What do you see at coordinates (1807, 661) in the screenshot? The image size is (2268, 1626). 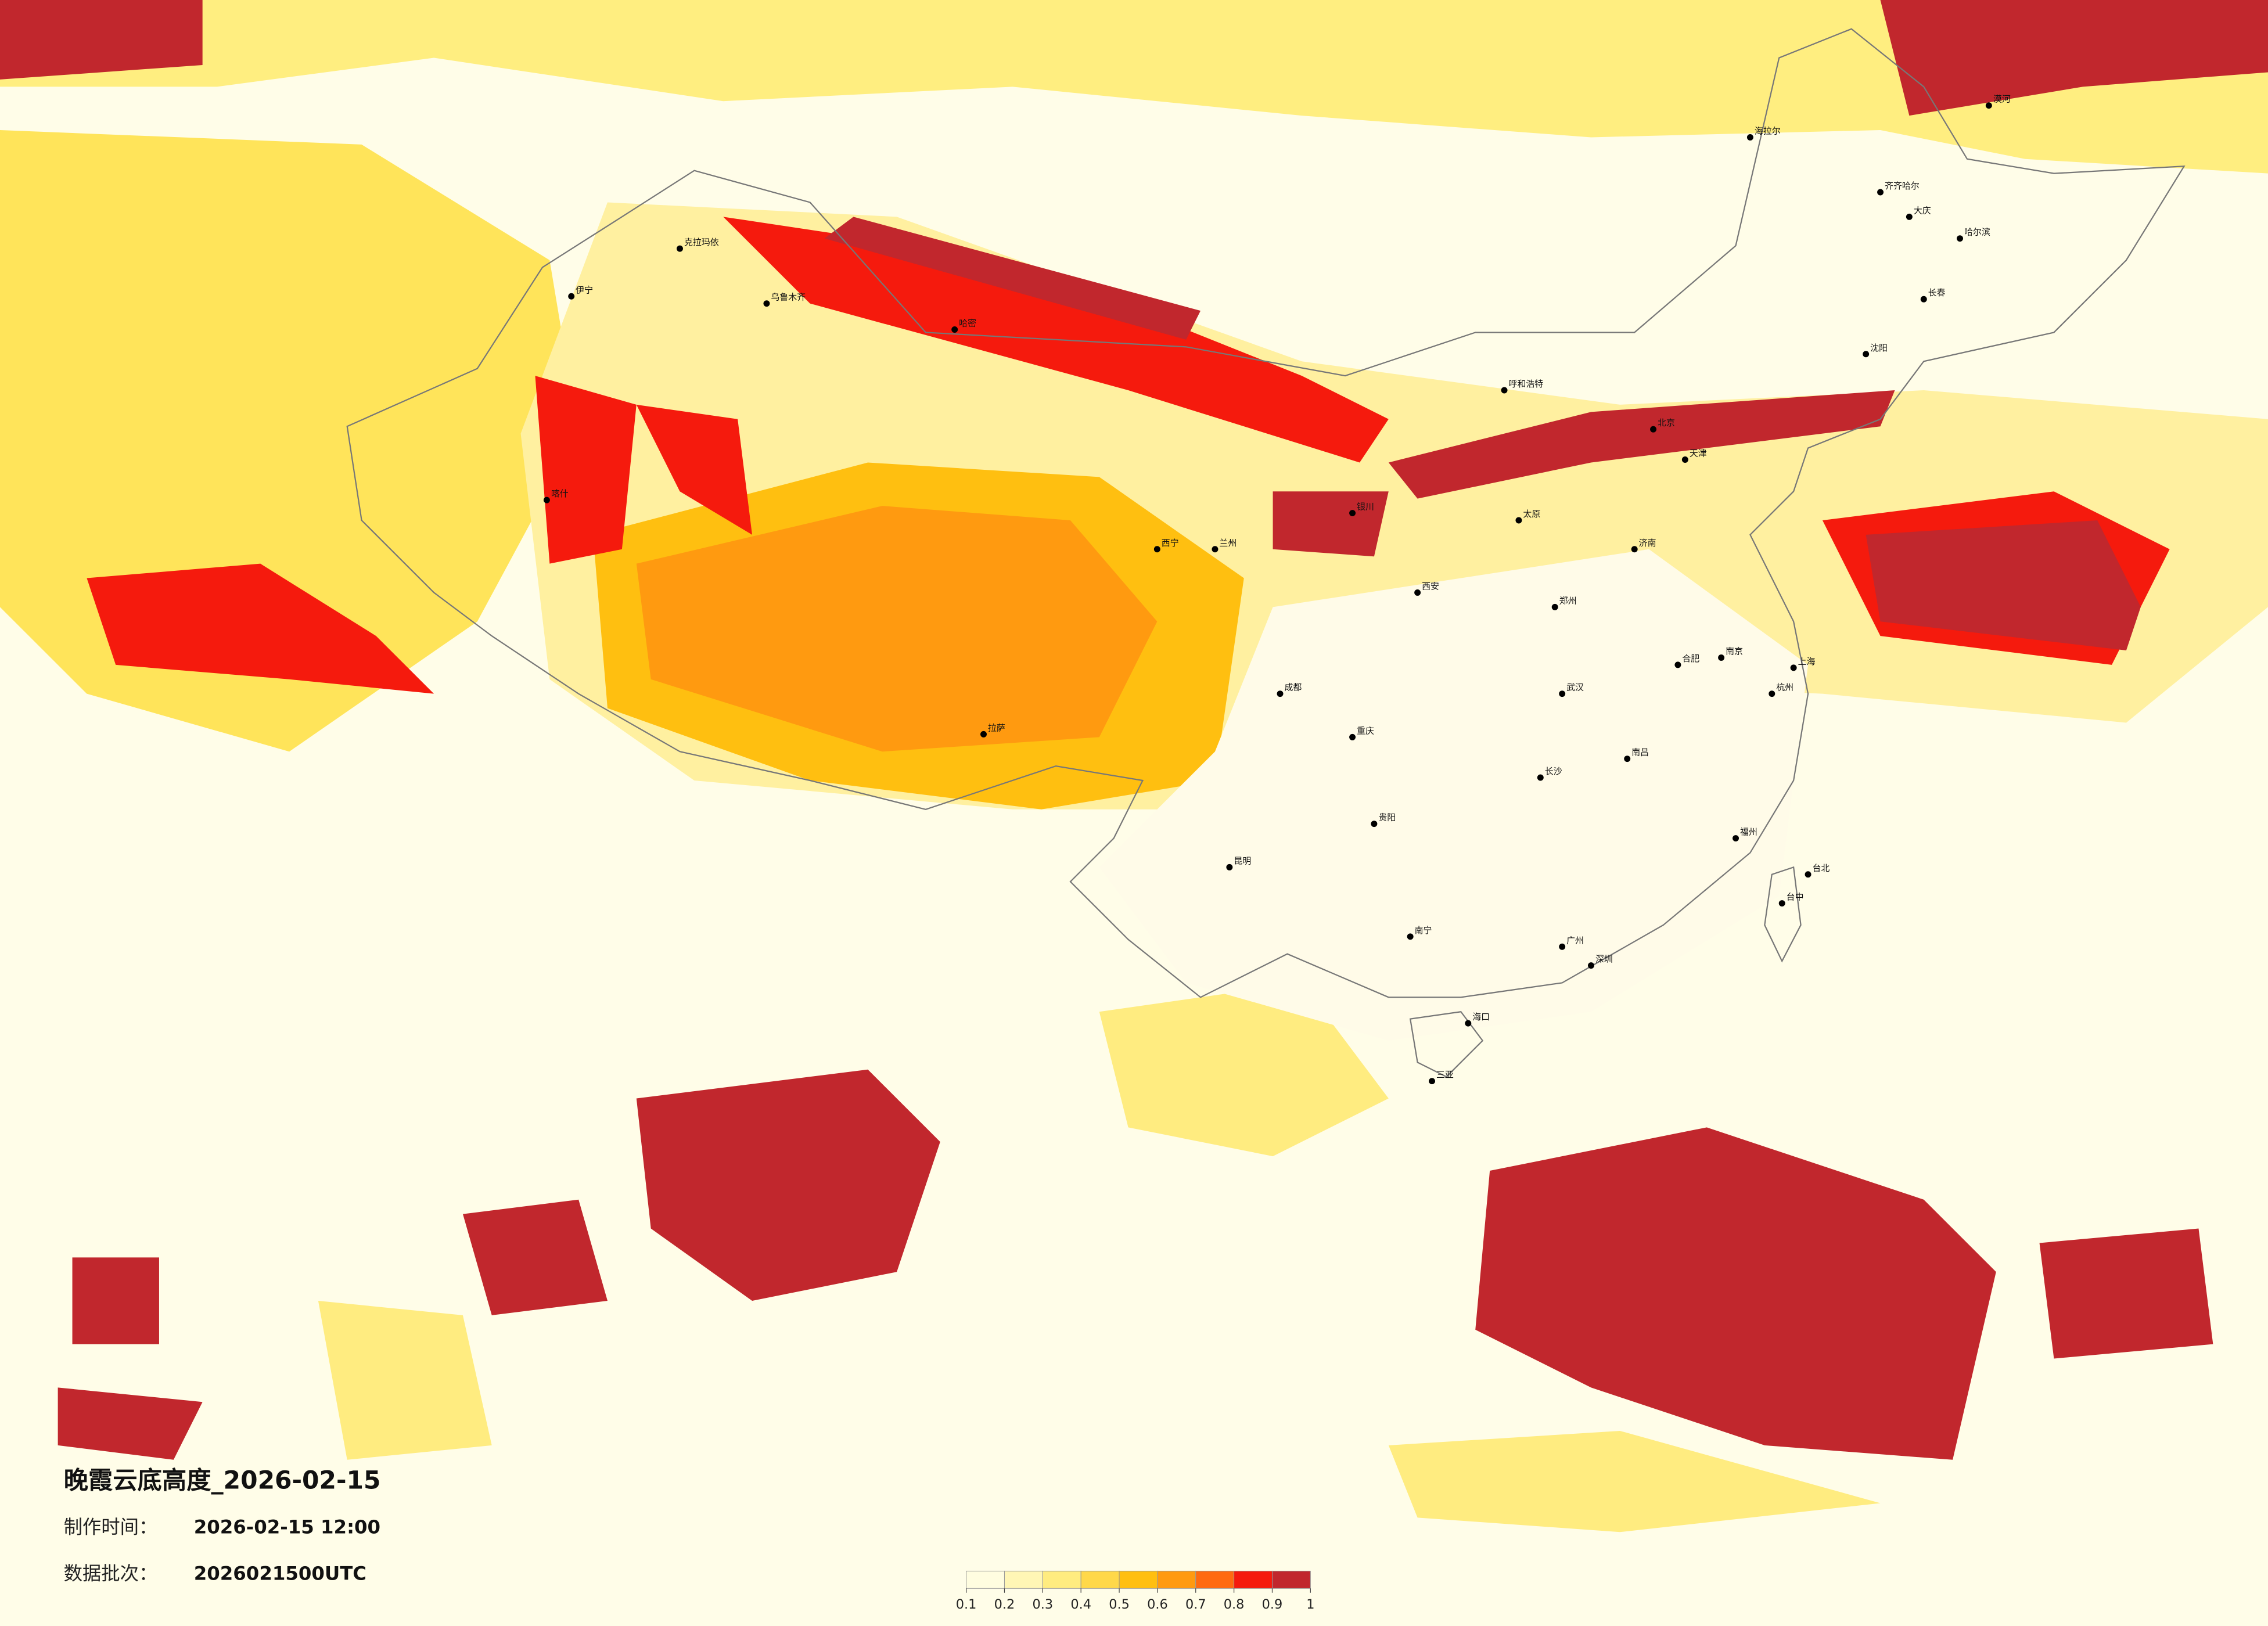 I see `city-label: 上海` at bounding box center [1807, 661].